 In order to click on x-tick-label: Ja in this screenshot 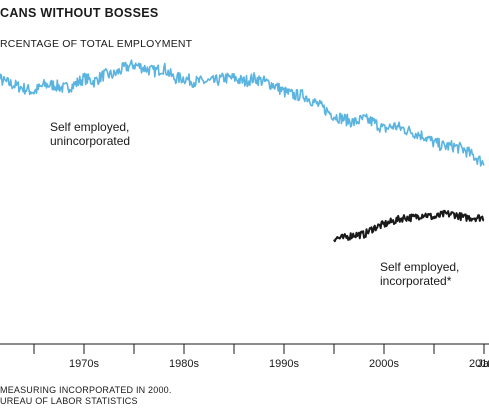, I will do `click(483, 364)`.